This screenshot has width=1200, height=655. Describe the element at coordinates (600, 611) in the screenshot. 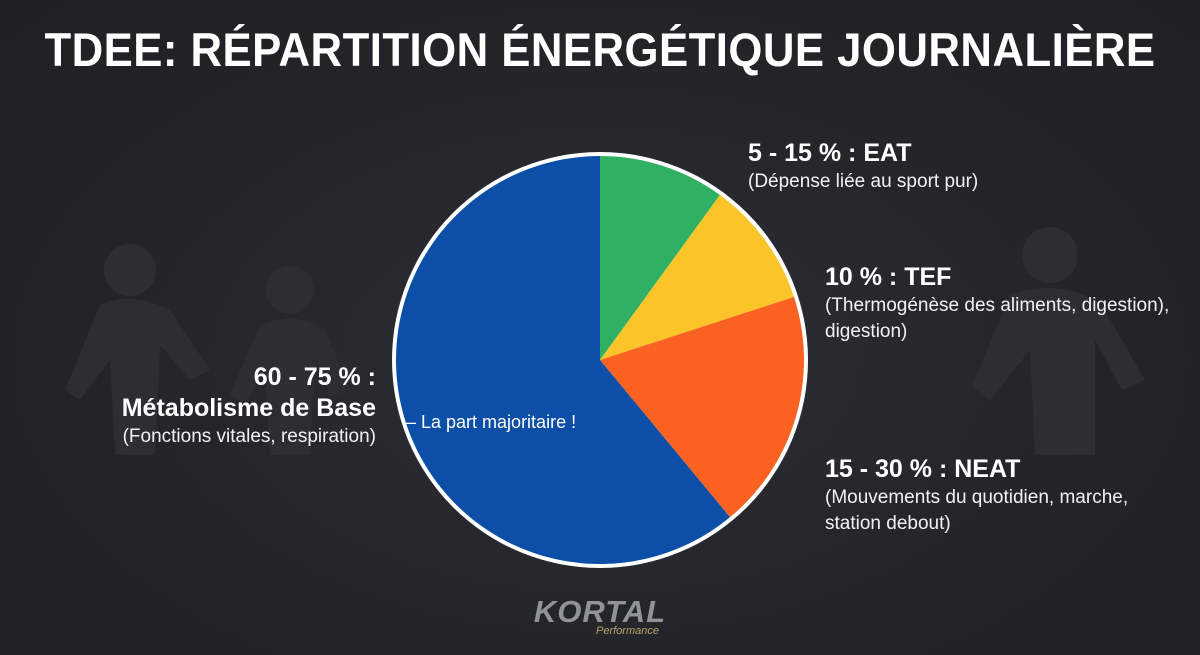

I see `logo-name: KORTAL` at that location.